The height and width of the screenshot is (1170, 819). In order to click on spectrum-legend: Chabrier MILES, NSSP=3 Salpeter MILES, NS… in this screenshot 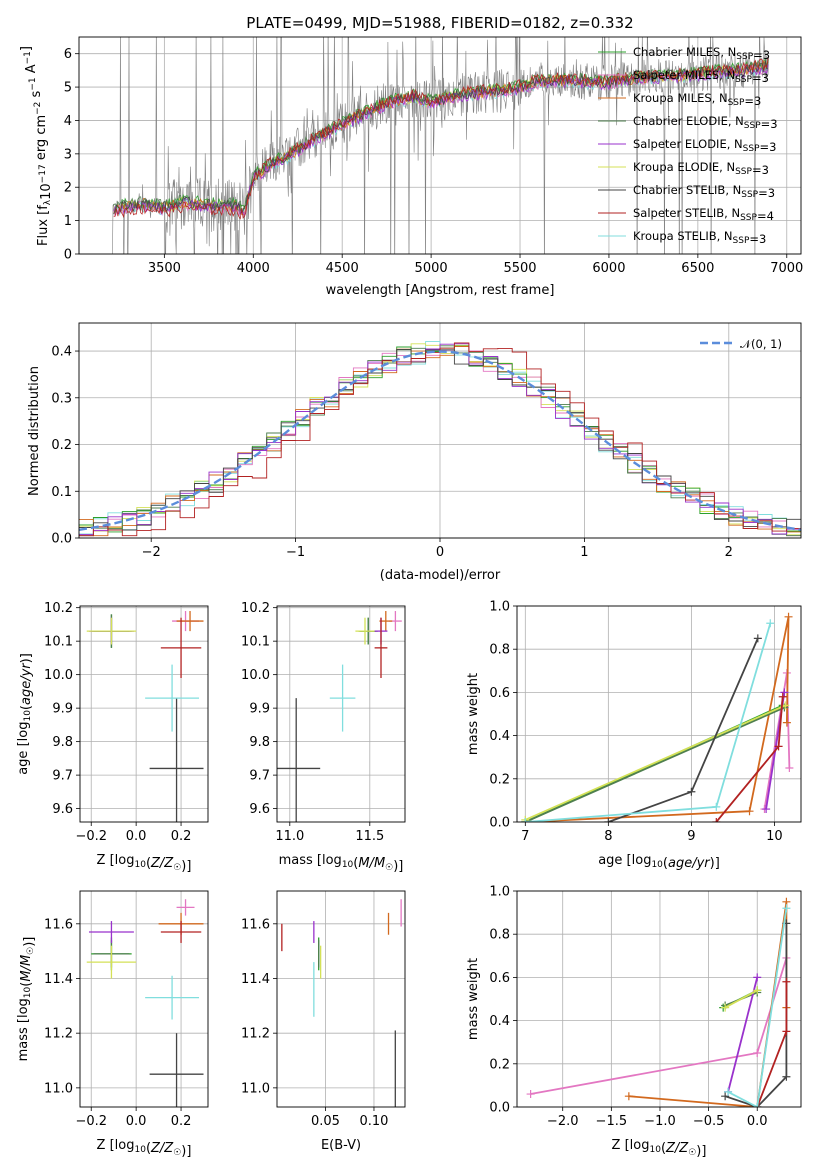, I will do `click(688, 145)`.